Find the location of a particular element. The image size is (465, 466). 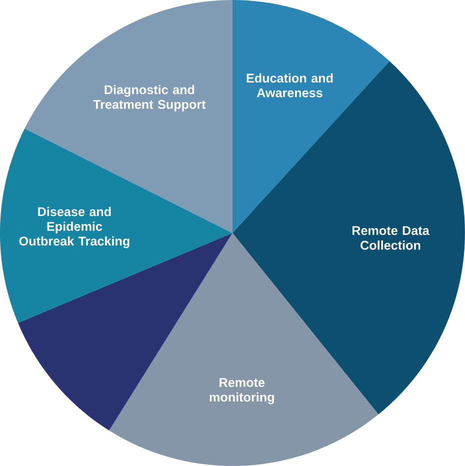

slice-label: Disease and Epidemic Outbreak Tracking is located at coordinates (74, 227).